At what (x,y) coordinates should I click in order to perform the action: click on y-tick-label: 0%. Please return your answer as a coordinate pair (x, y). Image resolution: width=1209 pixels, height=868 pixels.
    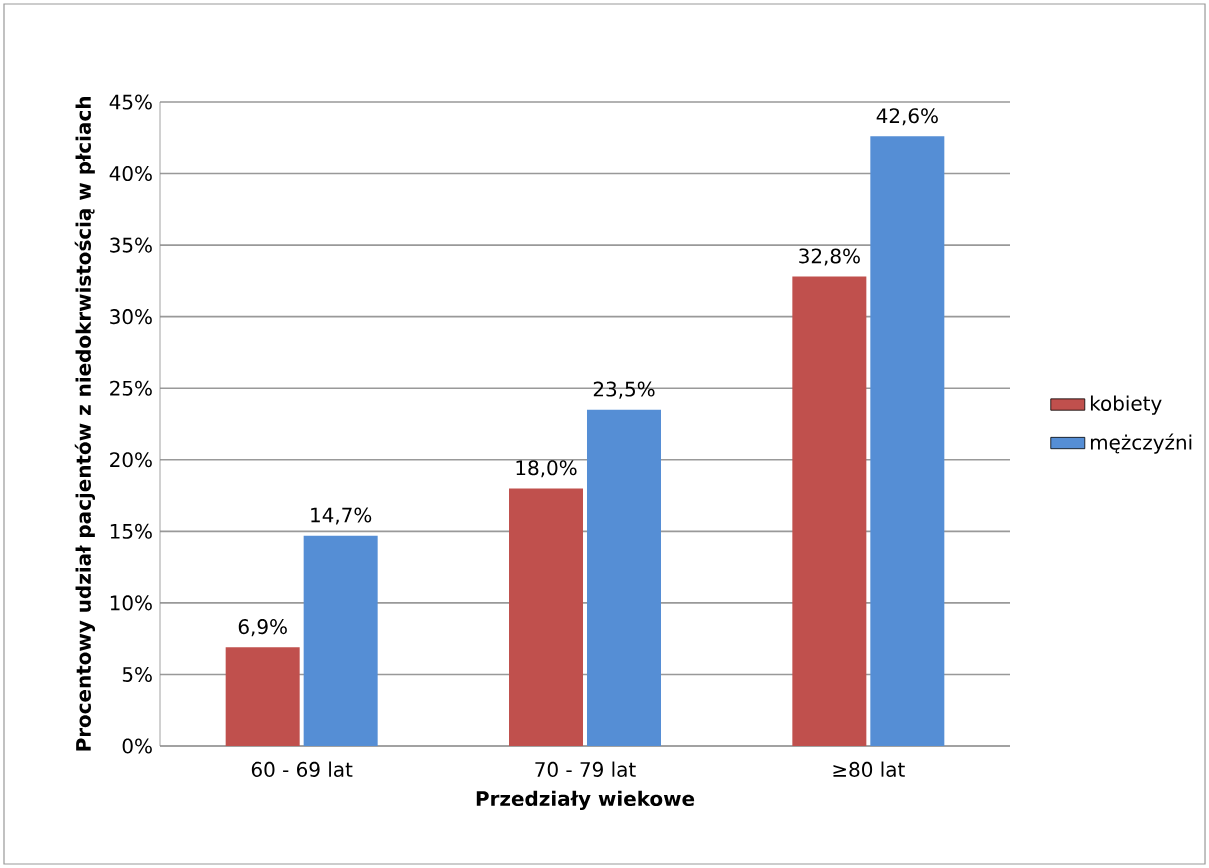
    Looking at the image, I should click on (137, 746).